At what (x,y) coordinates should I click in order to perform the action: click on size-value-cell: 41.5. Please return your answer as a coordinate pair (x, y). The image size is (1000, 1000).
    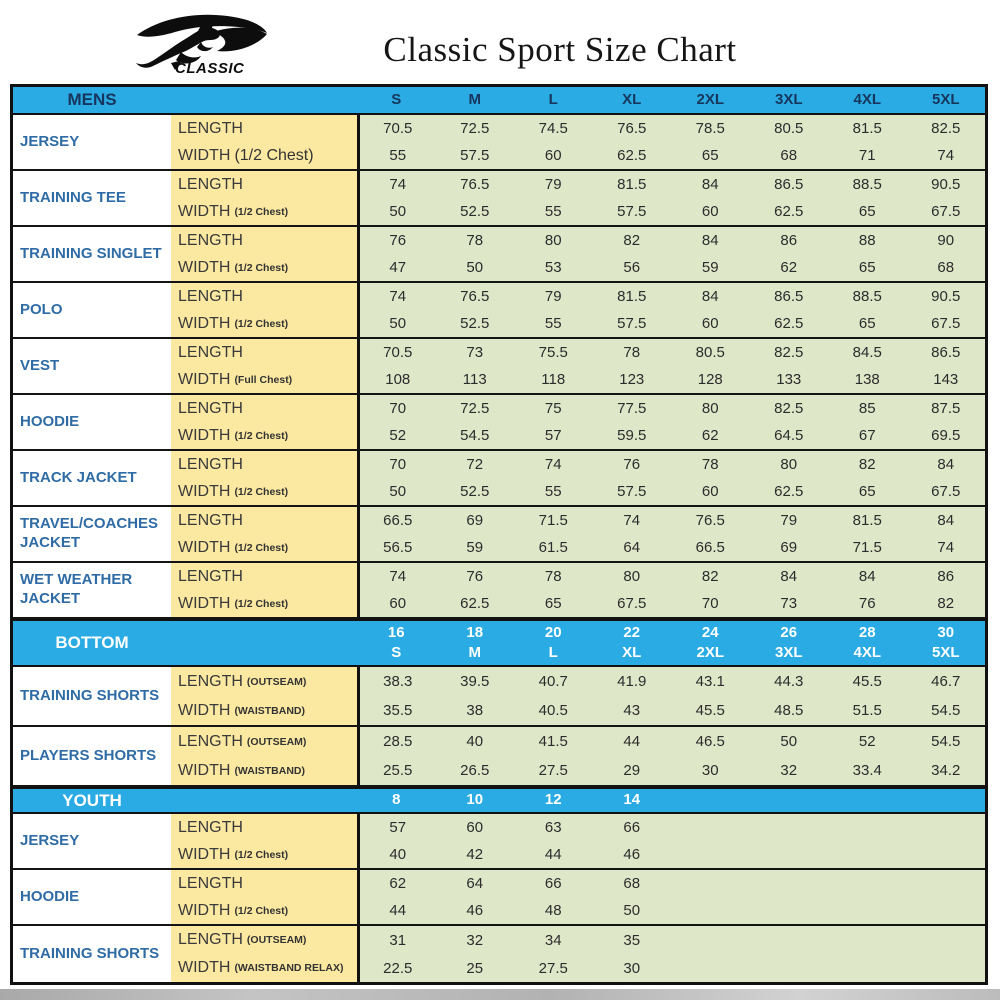
    Looking at the image, I should click on (553, 741).